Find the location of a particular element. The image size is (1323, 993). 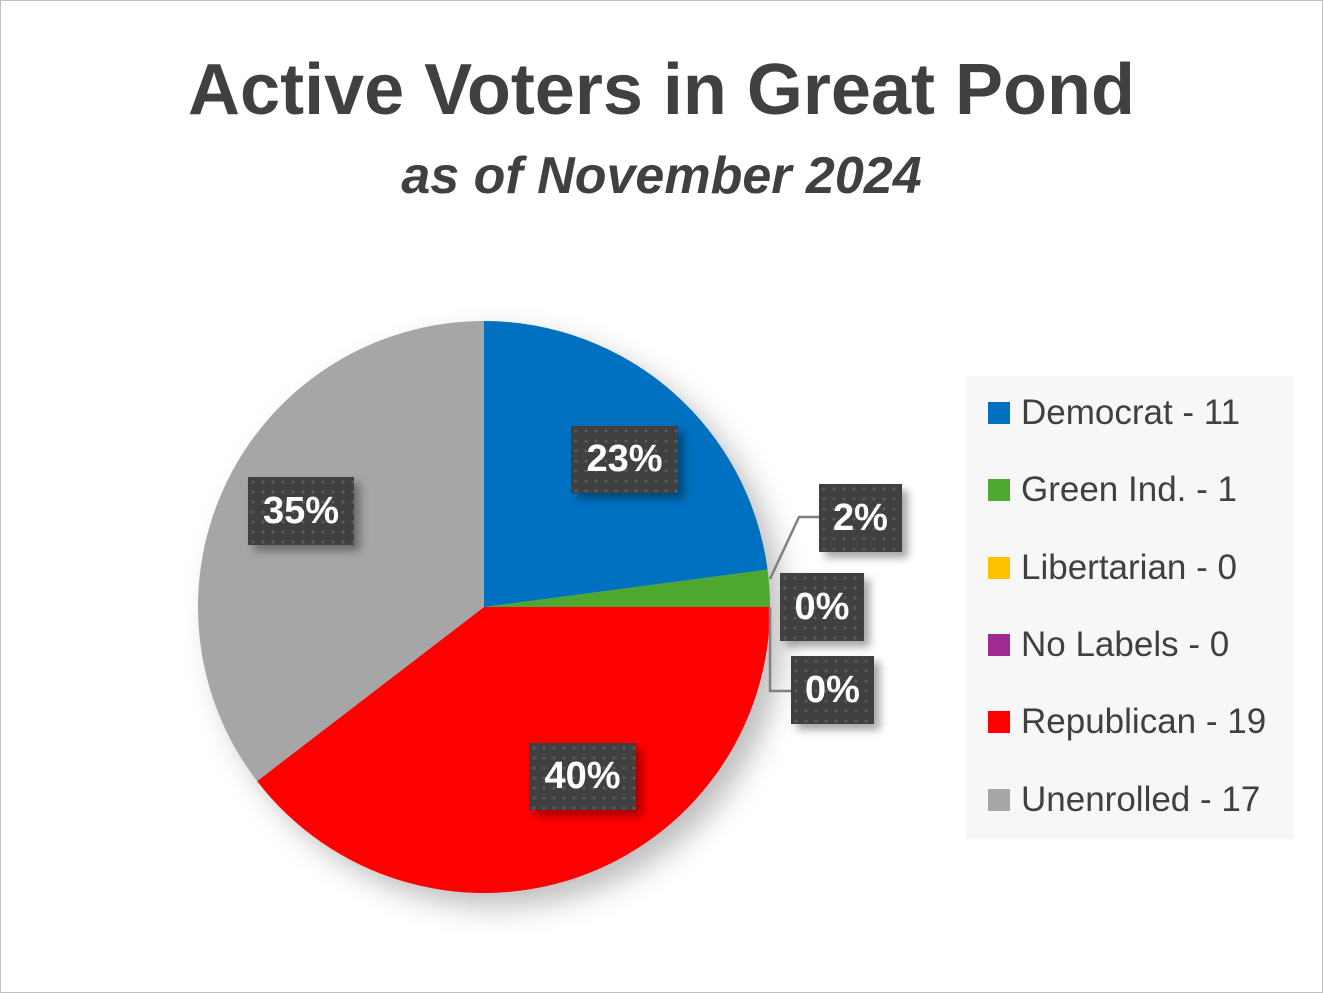

pie-slice-green-ind is located at coordinates (627, 588).